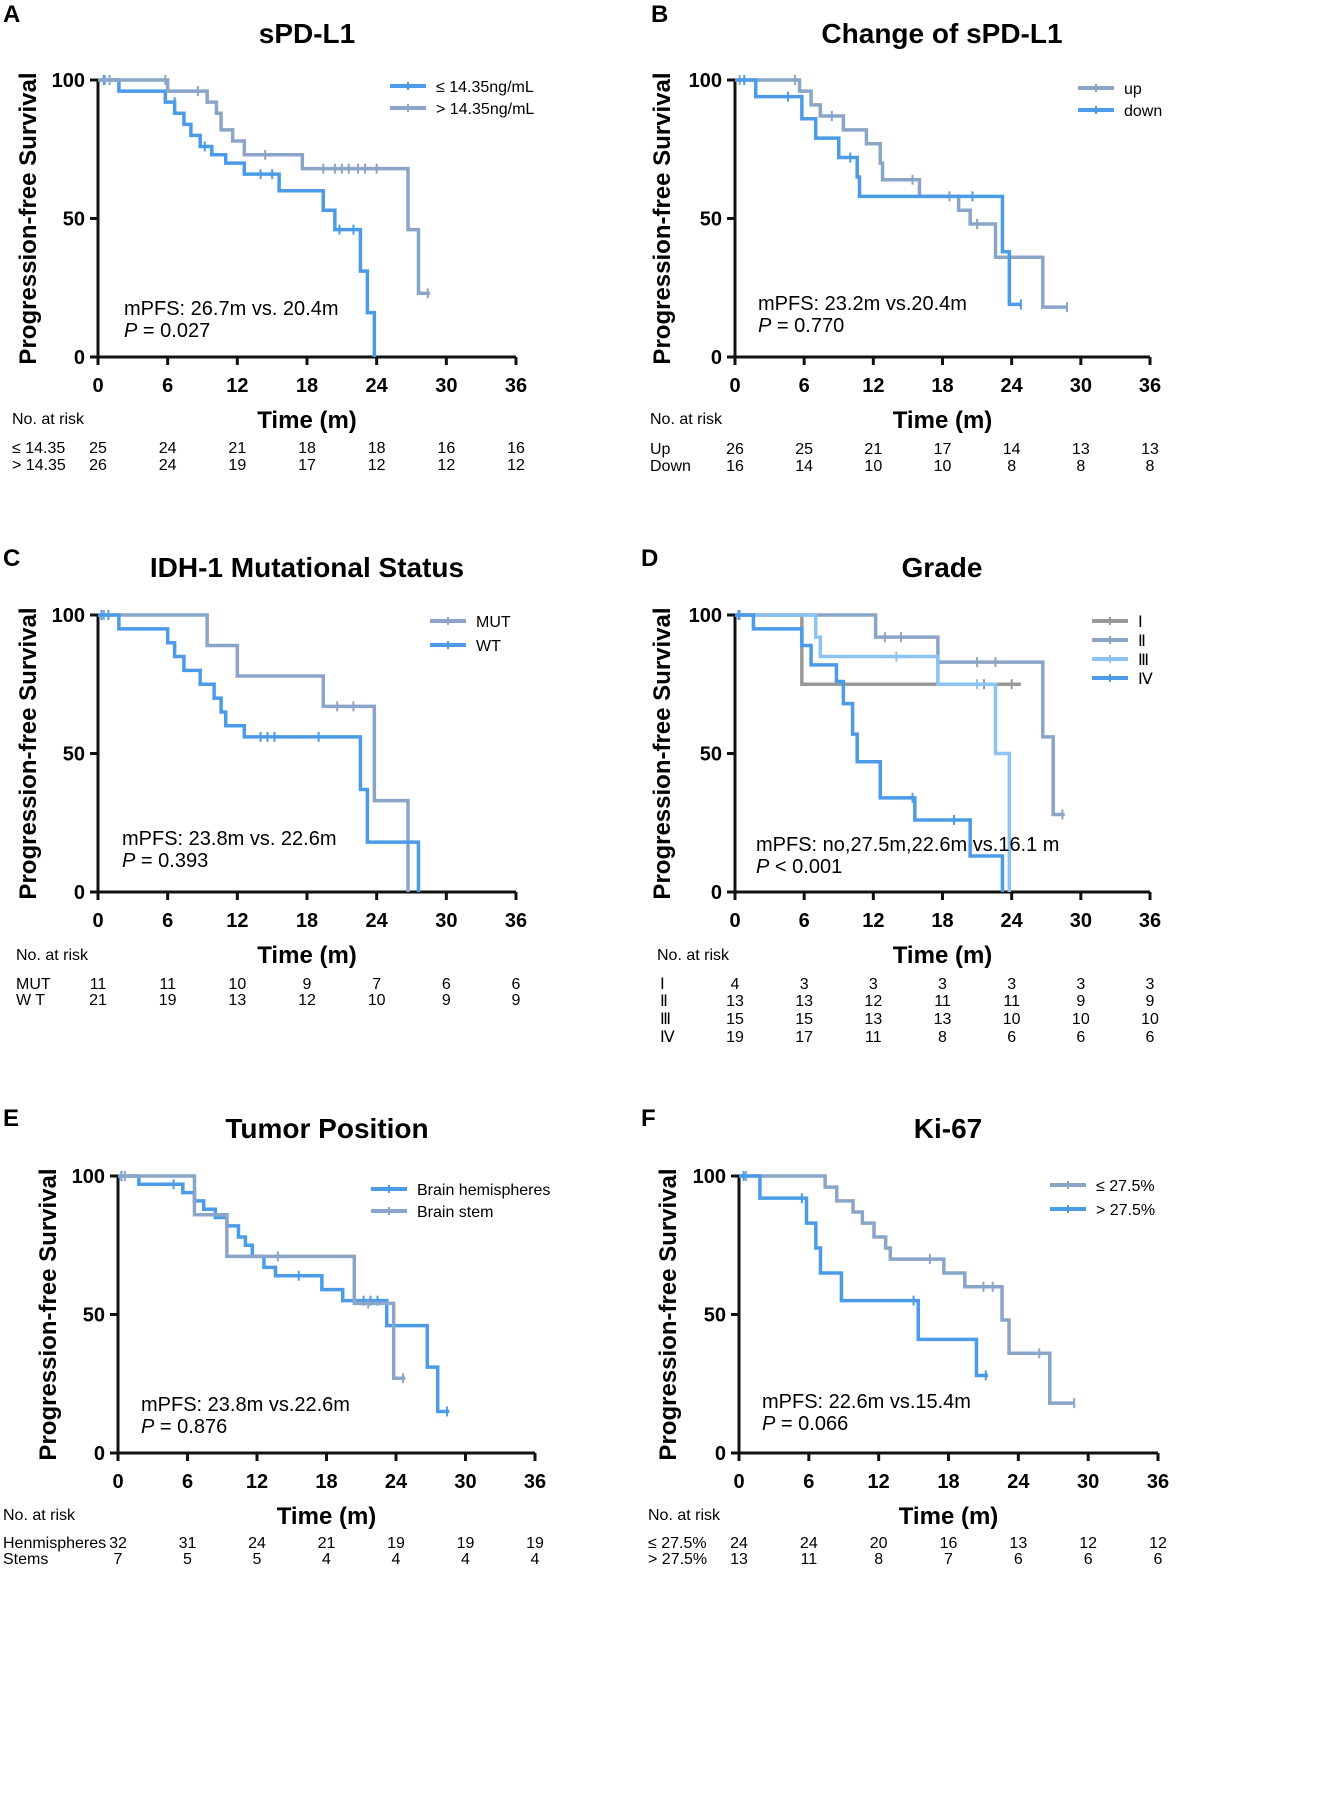  I want to click on legend-label: Ⅲ, so click(1143, 660).